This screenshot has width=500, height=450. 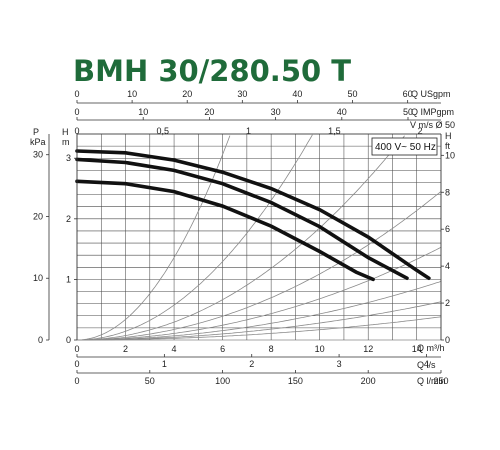 I want to click on y-m-h-label: H, so click(x=65, y=132).